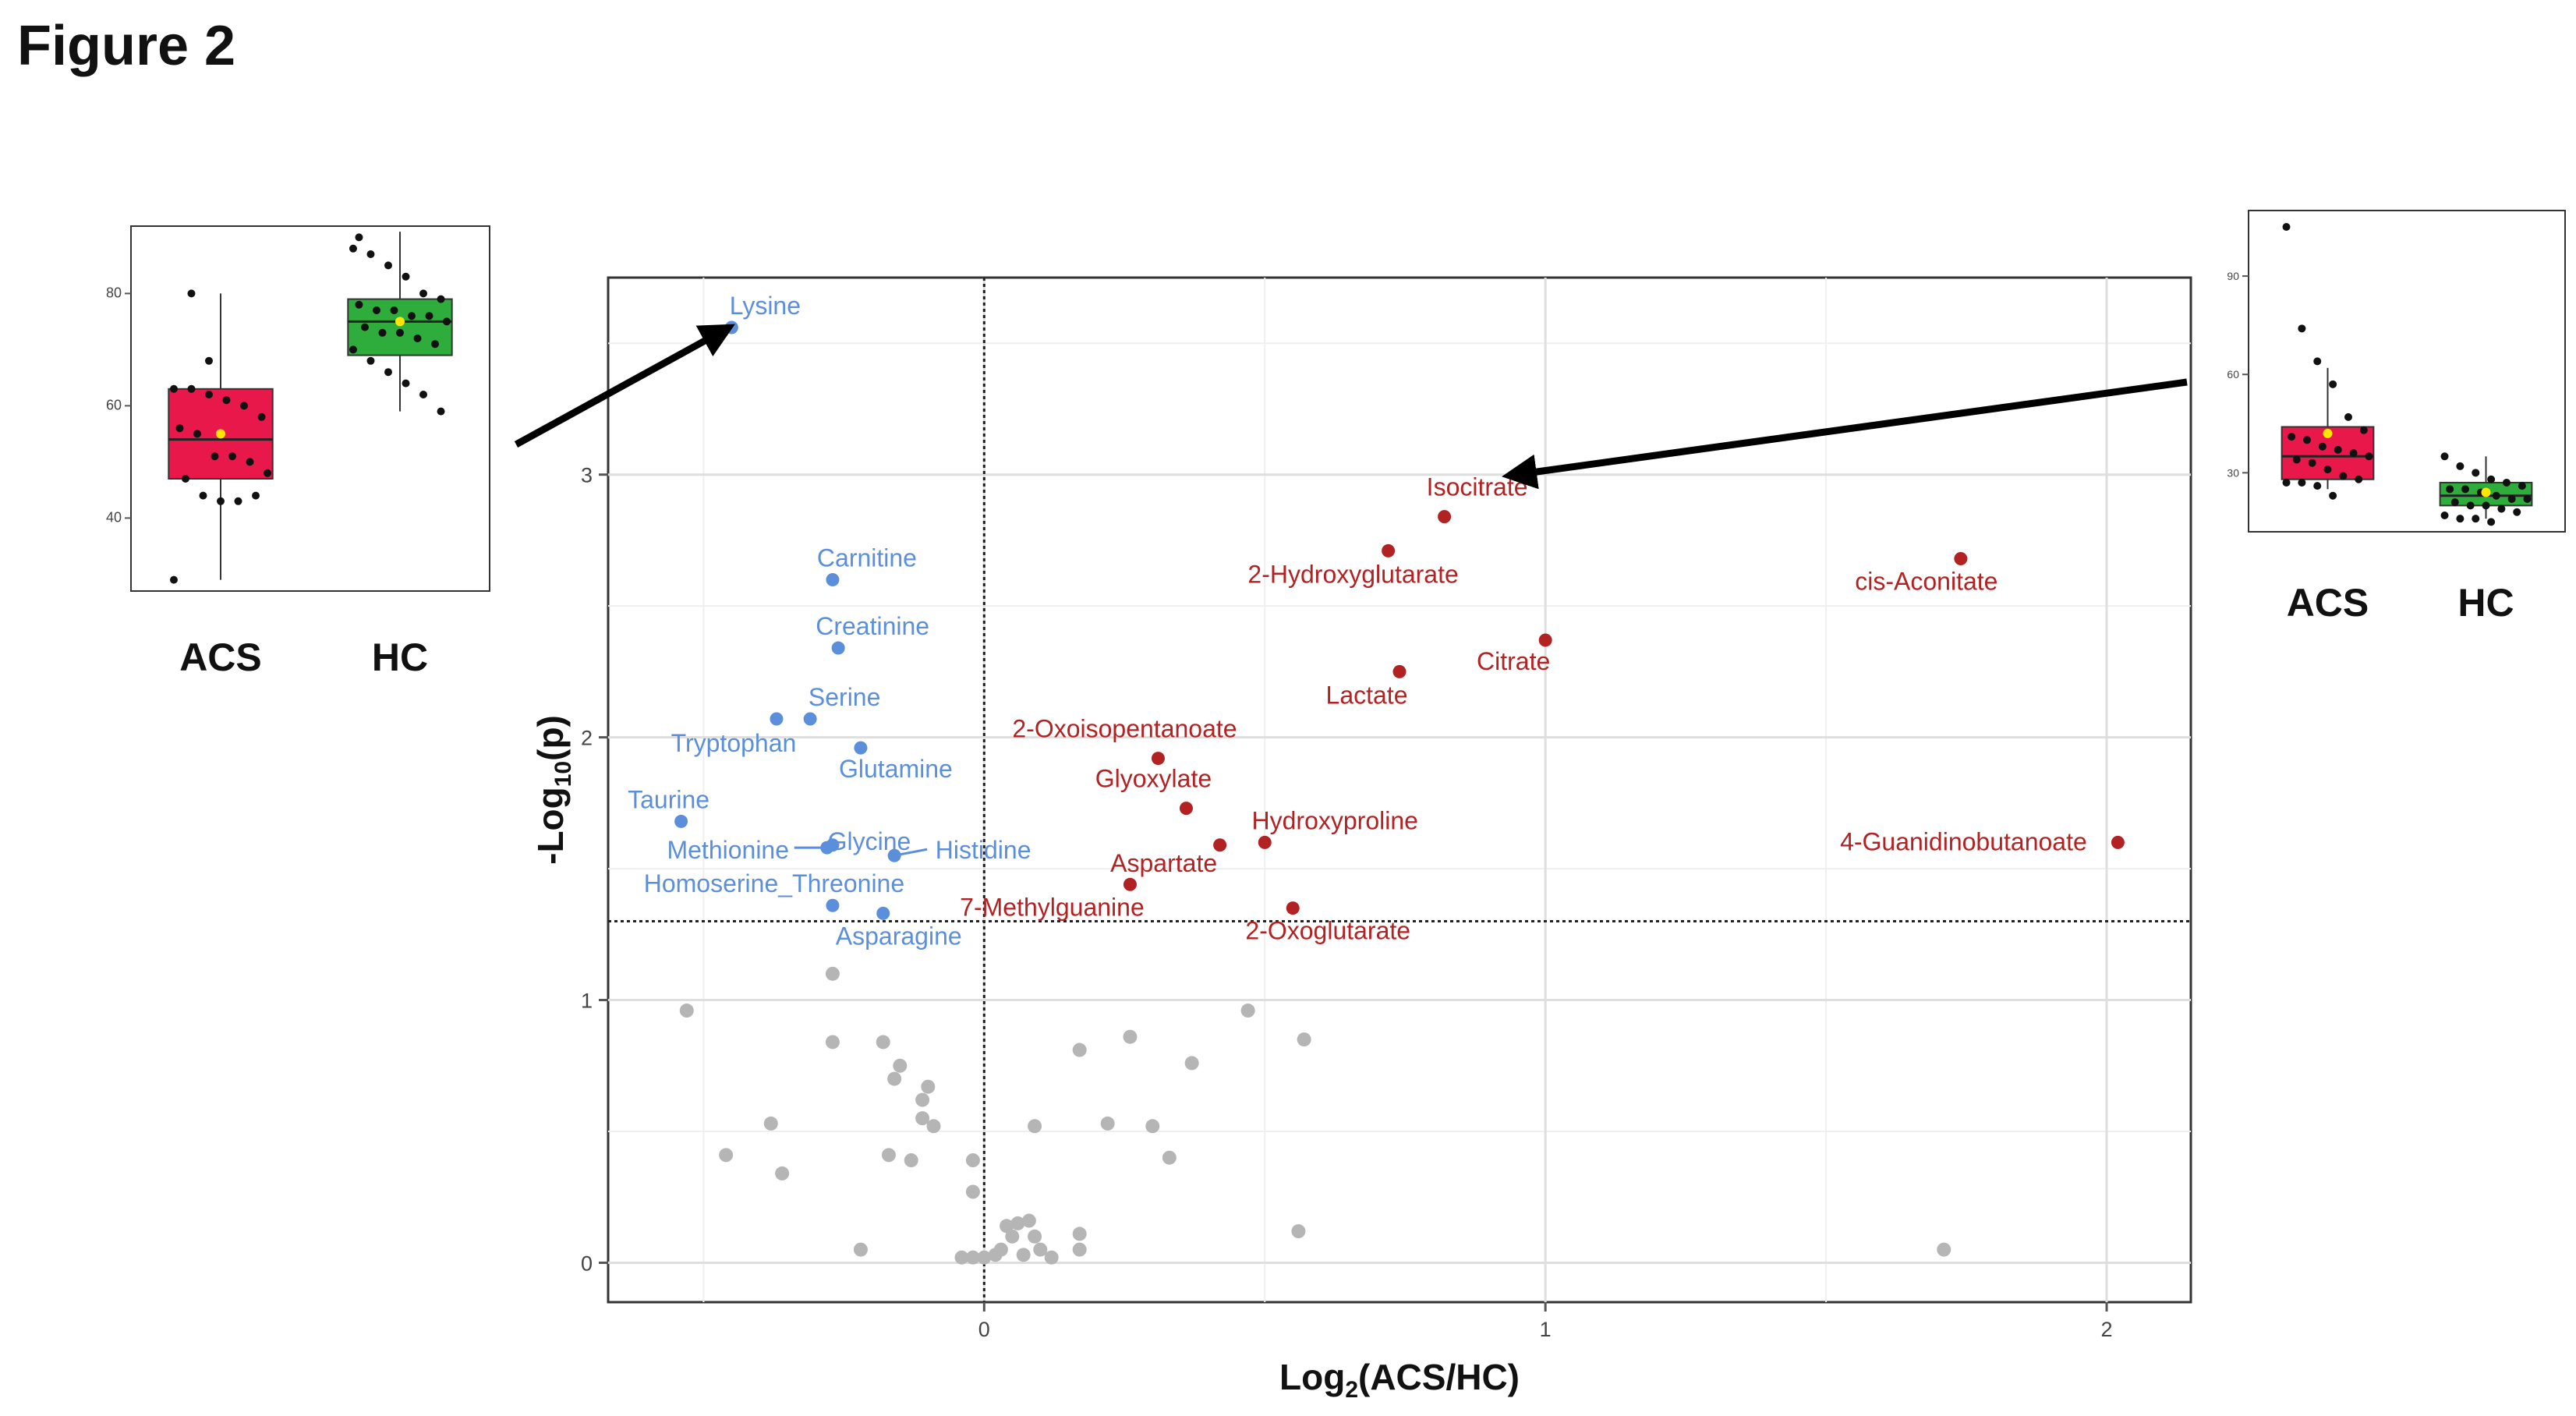 This screenshot has width=2576, height=1416. Describe the element at coordinates (1546, 1329) in the screenshot. I see `x-tick-label: 1` at that location.